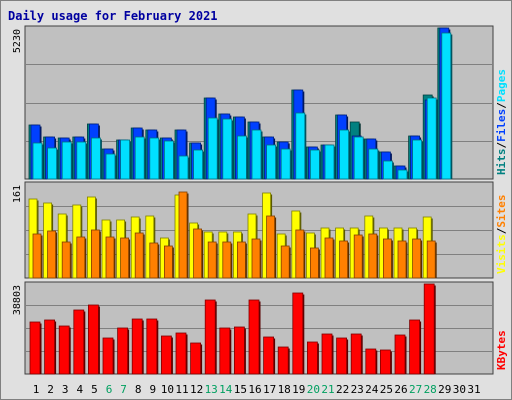  I want to click on x-tick-label-7: 7, so click(123, 389).